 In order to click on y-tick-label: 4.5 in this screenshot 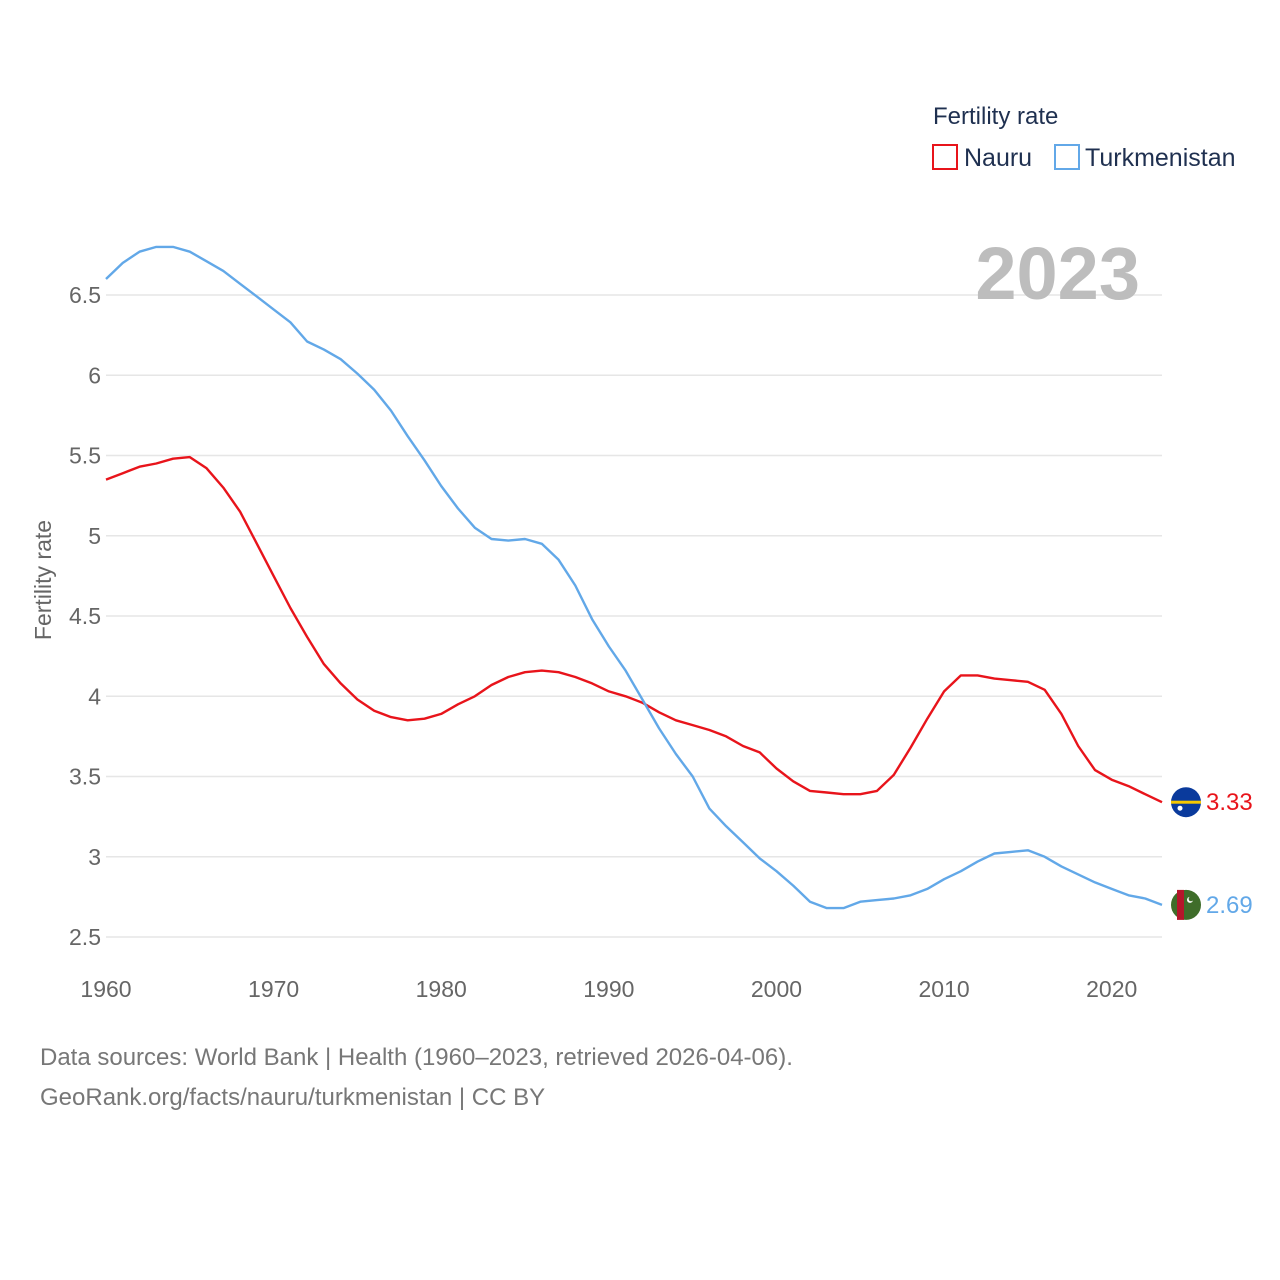, I will do `click(85, 616)`.